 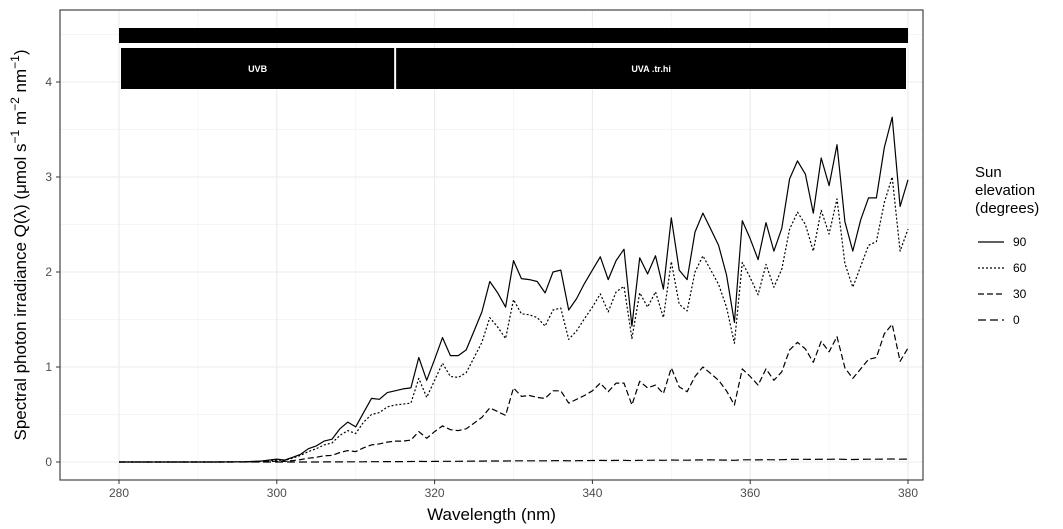 What do you see at coordinates (48, 177) in the screenshot?
I see `y-tick-label: 3` at bounding box center [48, 177].